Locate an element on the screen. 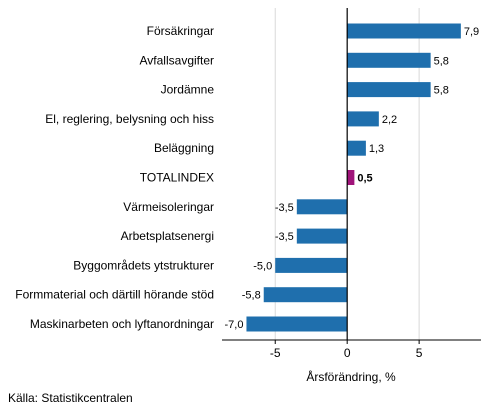 This screenshot has height=416, width=493. category-label: Försäkringar is located at coordinates (180, 31).